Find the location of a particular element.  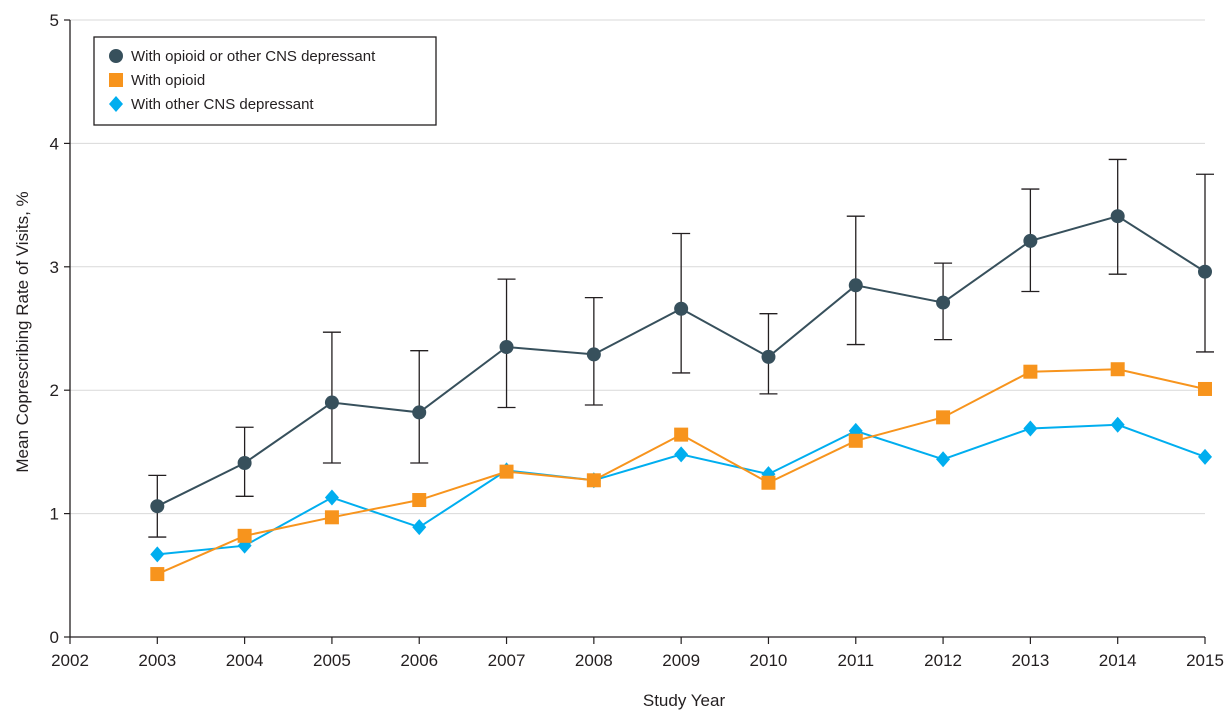

x-tick-label: 2014 is located at coordinates (1118, 660).